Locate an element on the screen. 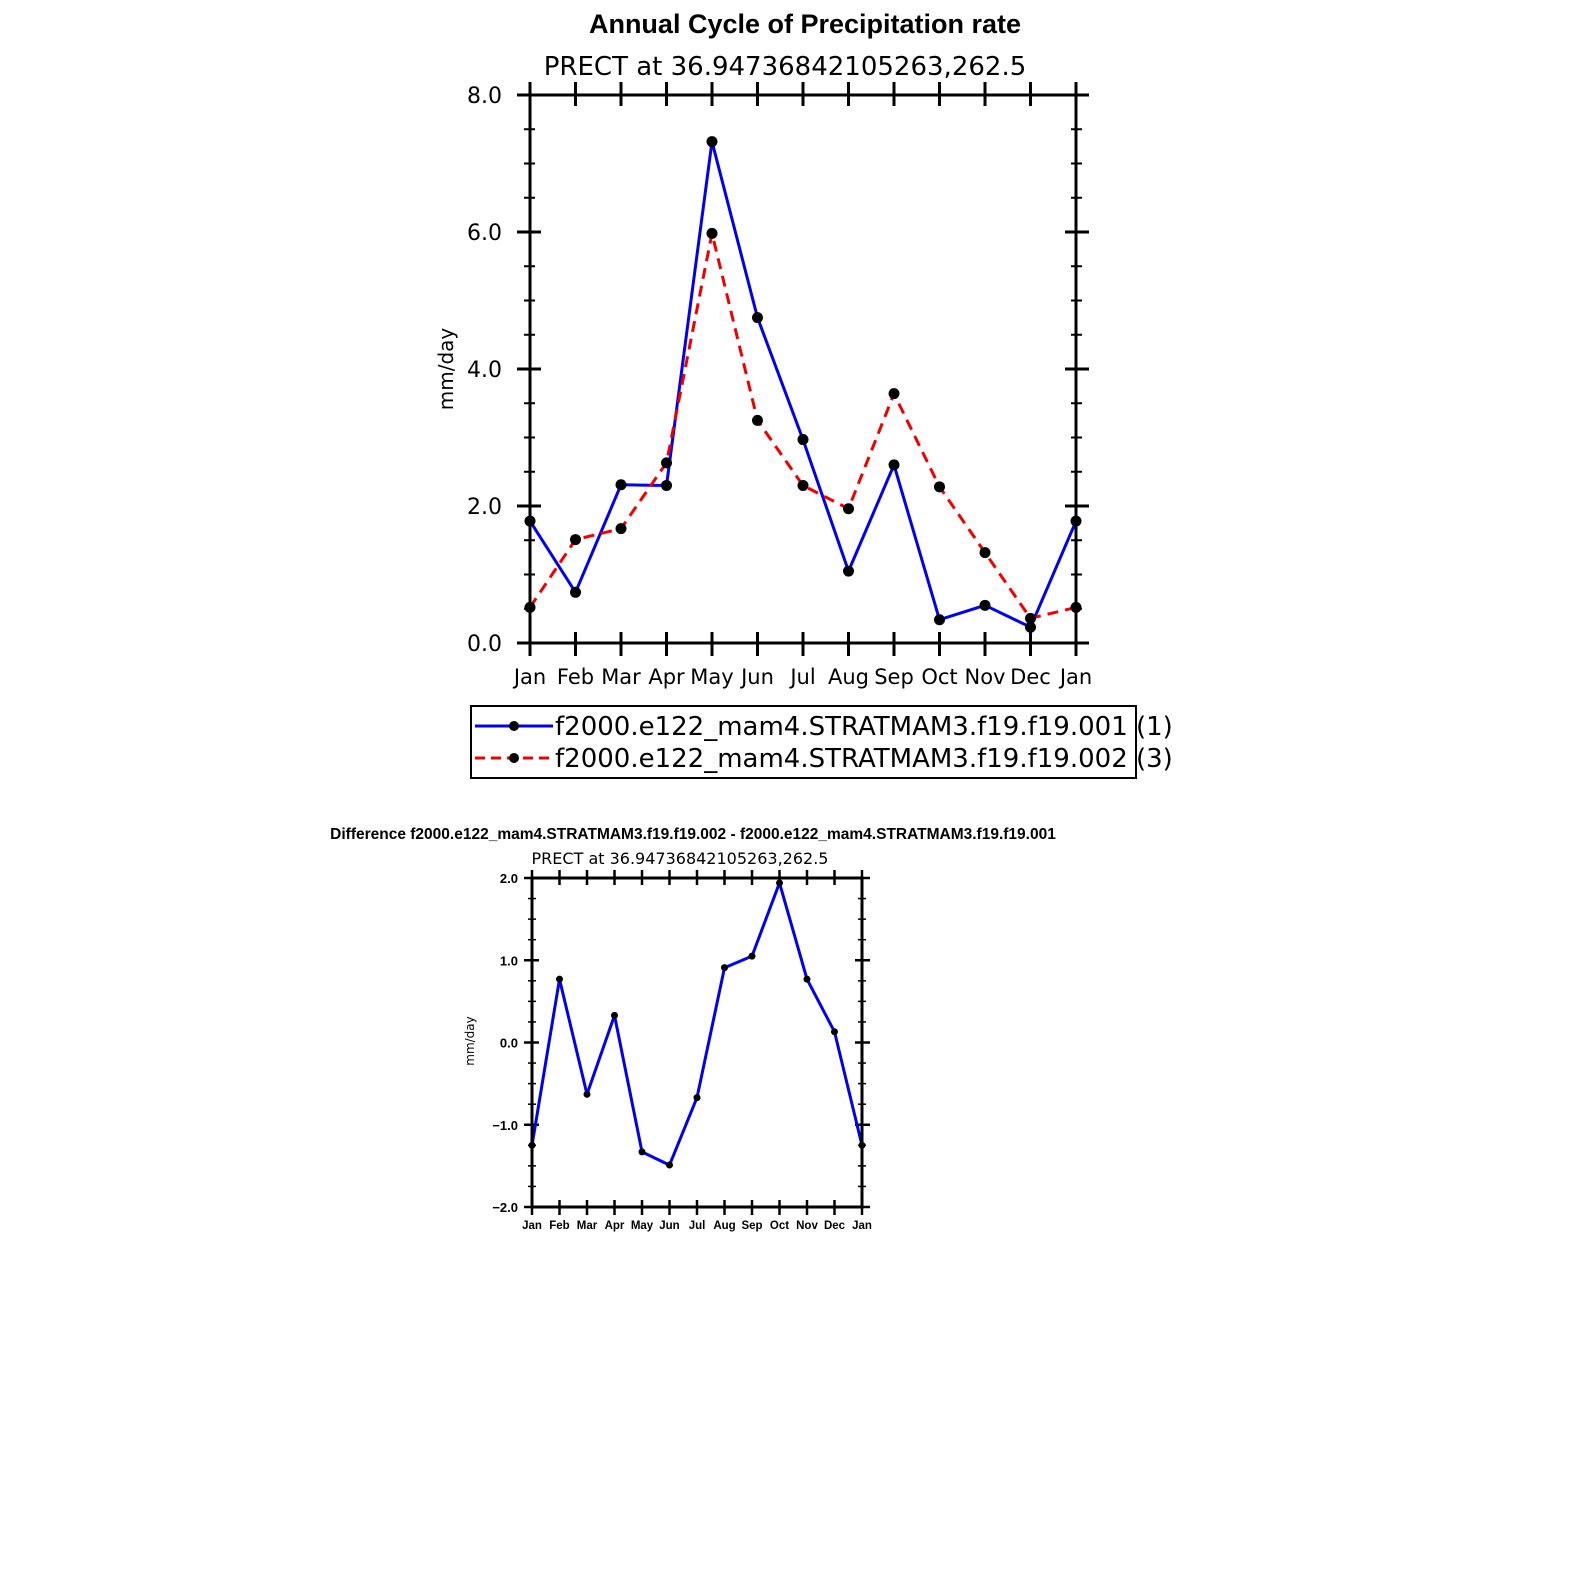  plot-frame is located at coordinates (803, 369).